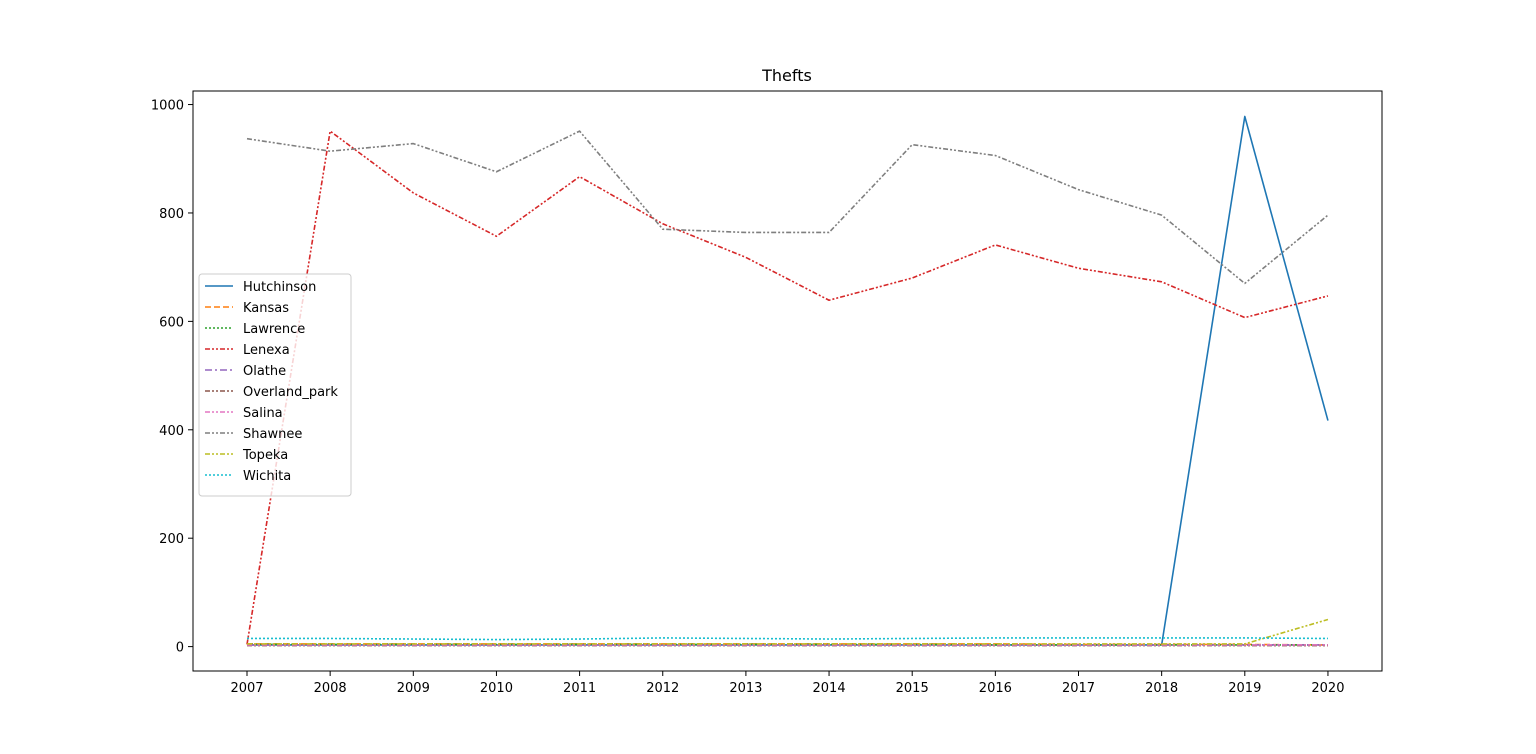 The height and width of the screenshot is (754, 1536). Describe the element at coordinates (496, 688) in the screenshot. I see `x-tick-label: 2010` at that location.